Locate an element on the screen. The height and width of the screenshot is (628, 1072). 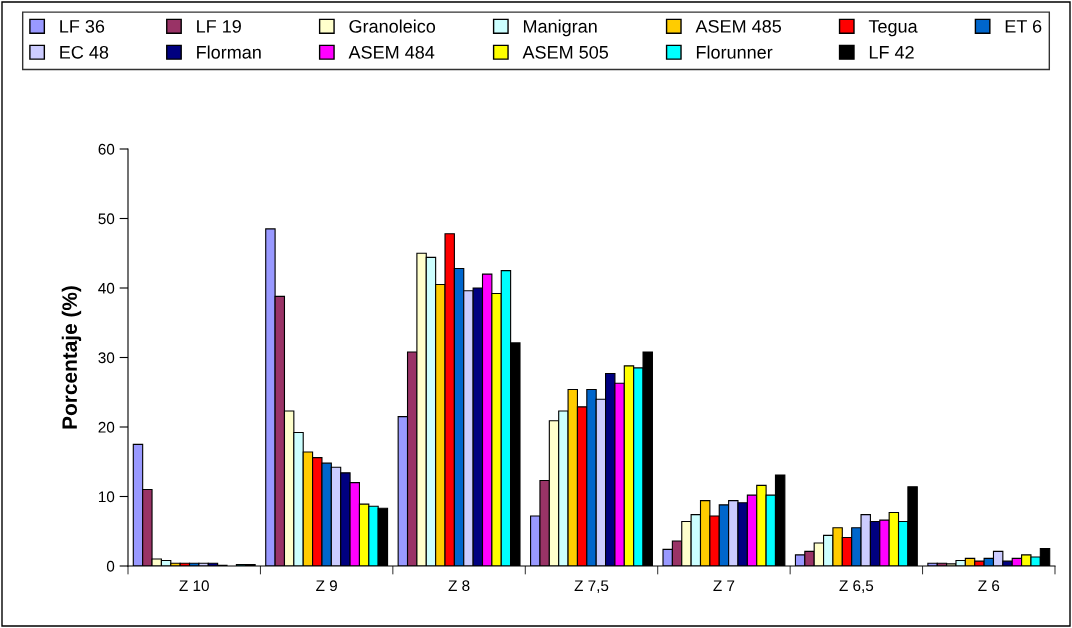
legend-label: Florman is located at coordinates (229, 52).